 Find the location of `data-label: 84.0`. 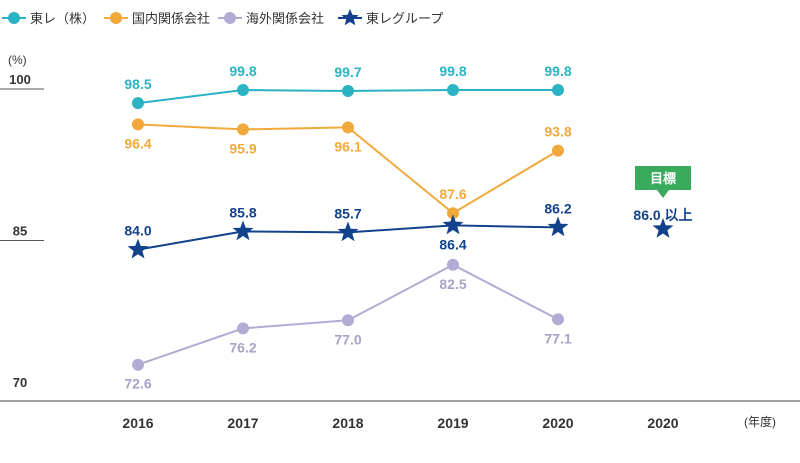

data-label: 84.0 is located at coordinates (137, 231).